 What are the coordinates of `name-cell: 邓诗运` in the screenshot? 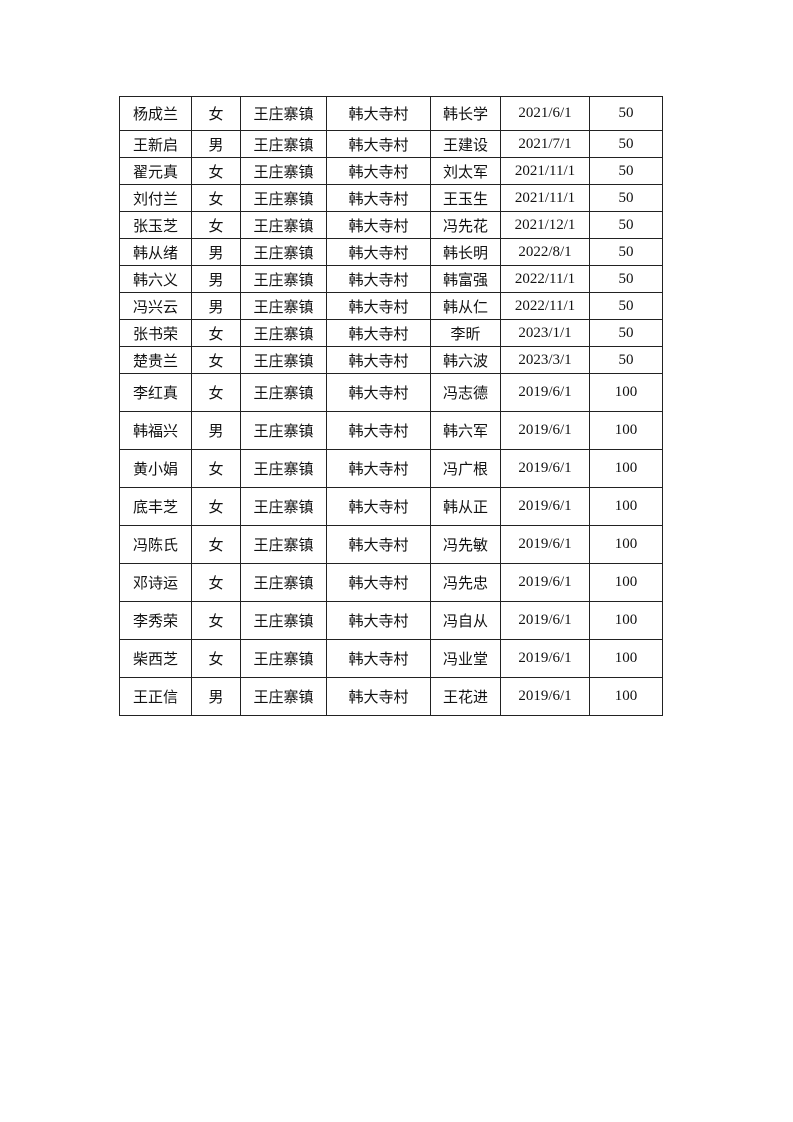 It's located at (155, 582).